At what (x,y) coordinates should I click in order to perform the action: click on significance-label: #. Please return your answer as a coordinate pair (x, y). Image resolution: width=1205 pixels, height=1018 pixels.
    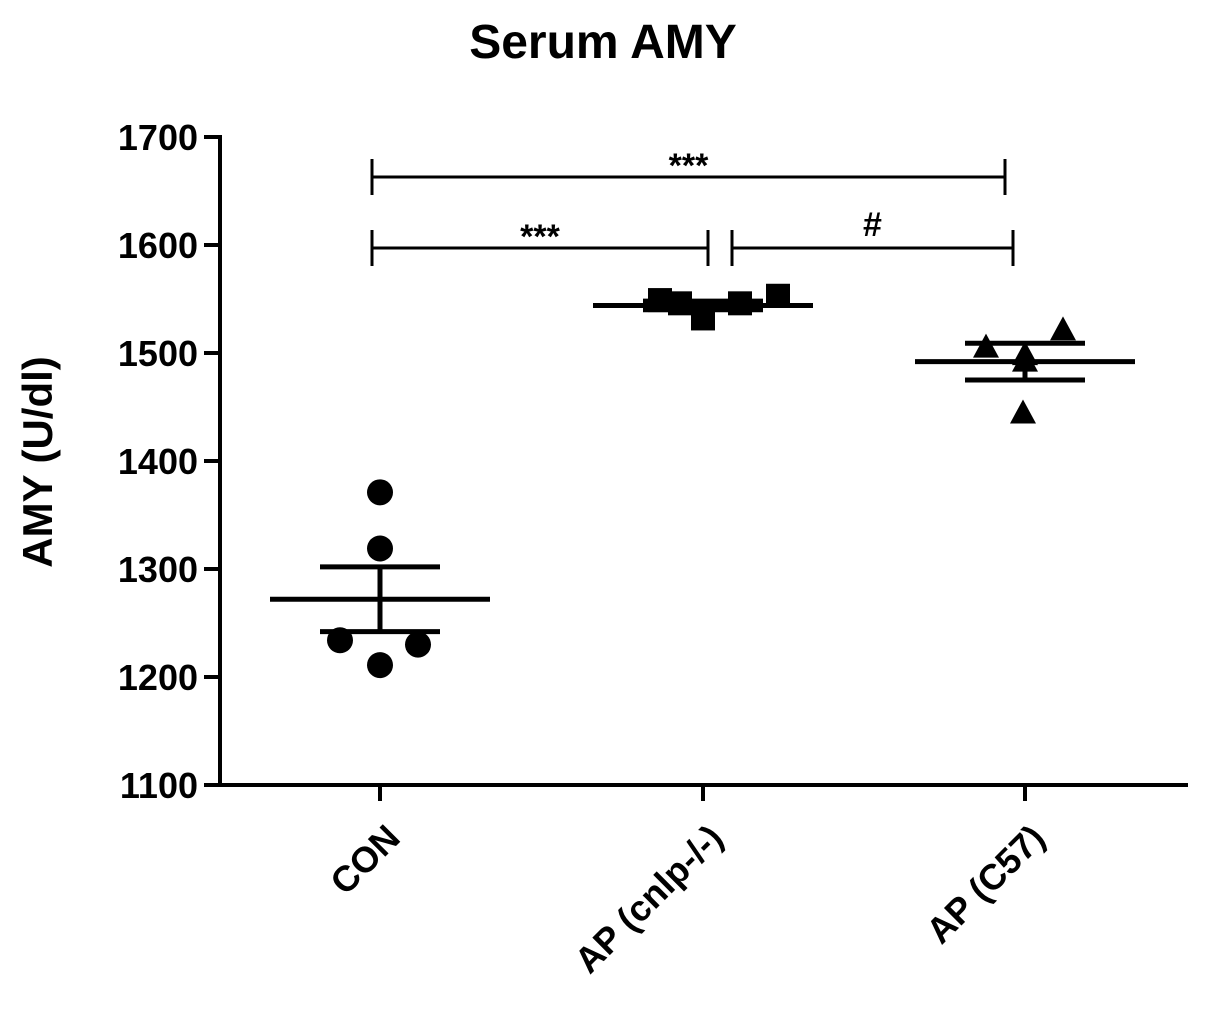
    Looking at the image, I should click on (872, 225).